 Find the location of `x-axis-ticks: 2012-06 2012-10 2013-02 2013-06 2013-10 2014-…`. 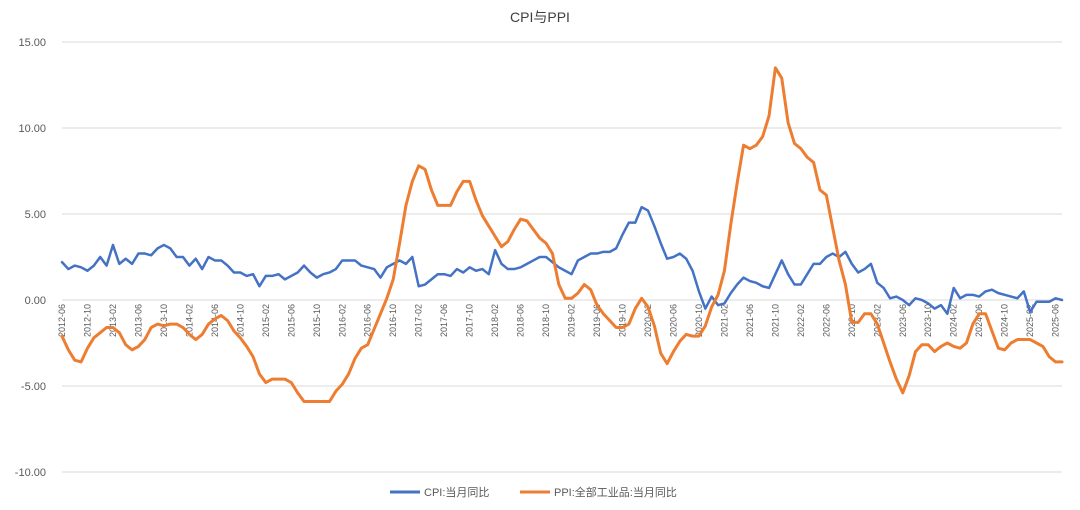

x-axis-ticks: 2012-06 2012-10 2013-02 2013-06 2013-10 2014-… is located at coordinates (559, 320).